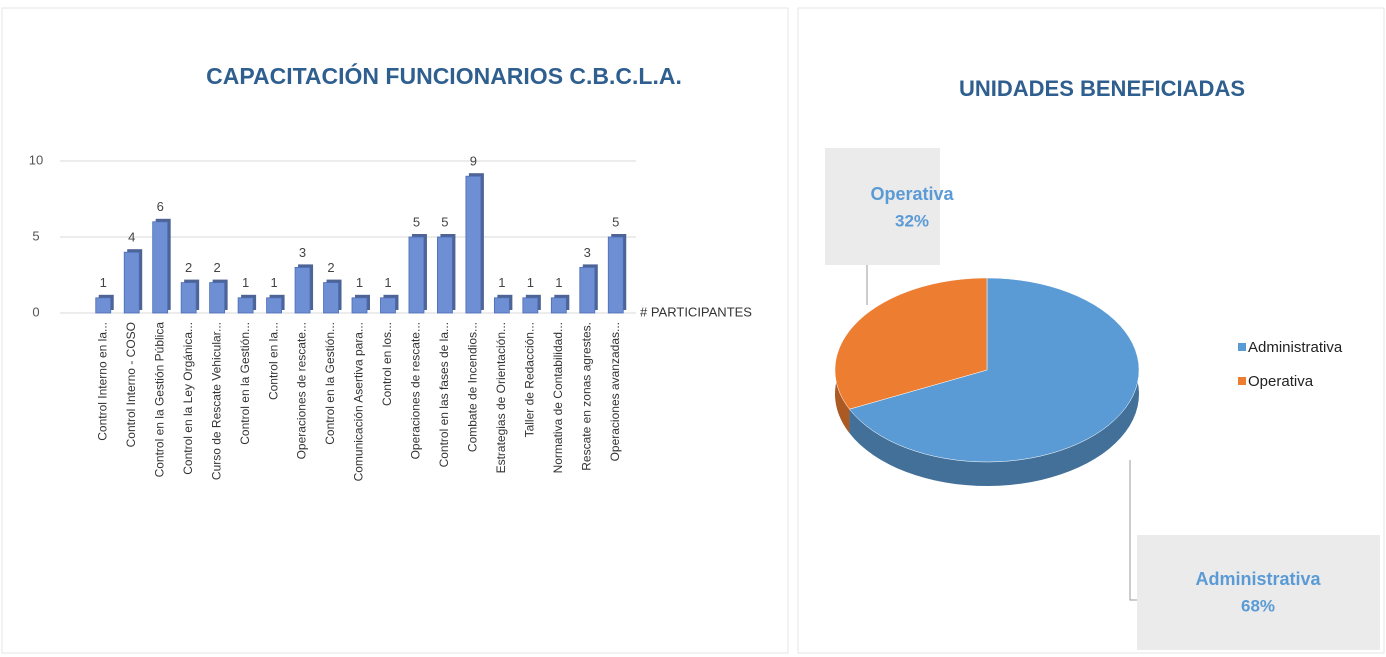 The height and width of the screenshot is (657, 1386). What do you see at coordinates (131, 384) in the screenshot?
I see `x-tick-label: Control Interno - COSO` at bounding box center [131, 384].